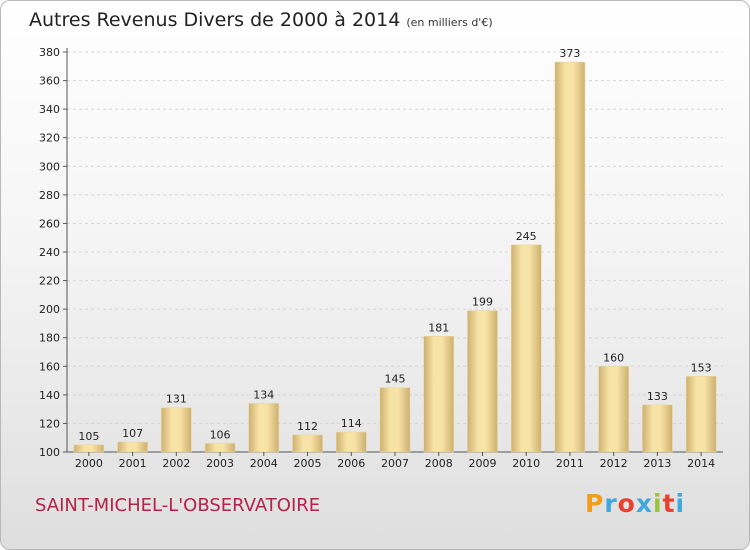 The height and width of the screenshot is (550, 750). I want to click on y-tick-label: 220, so click(49, 281).